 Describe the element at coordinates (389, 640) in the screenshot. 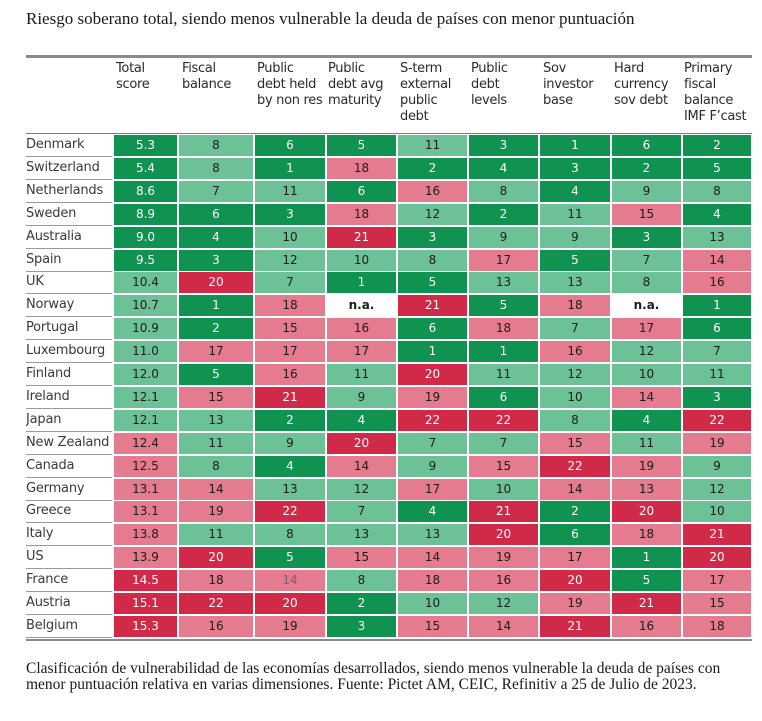

I see `bottom-rule` at that location.